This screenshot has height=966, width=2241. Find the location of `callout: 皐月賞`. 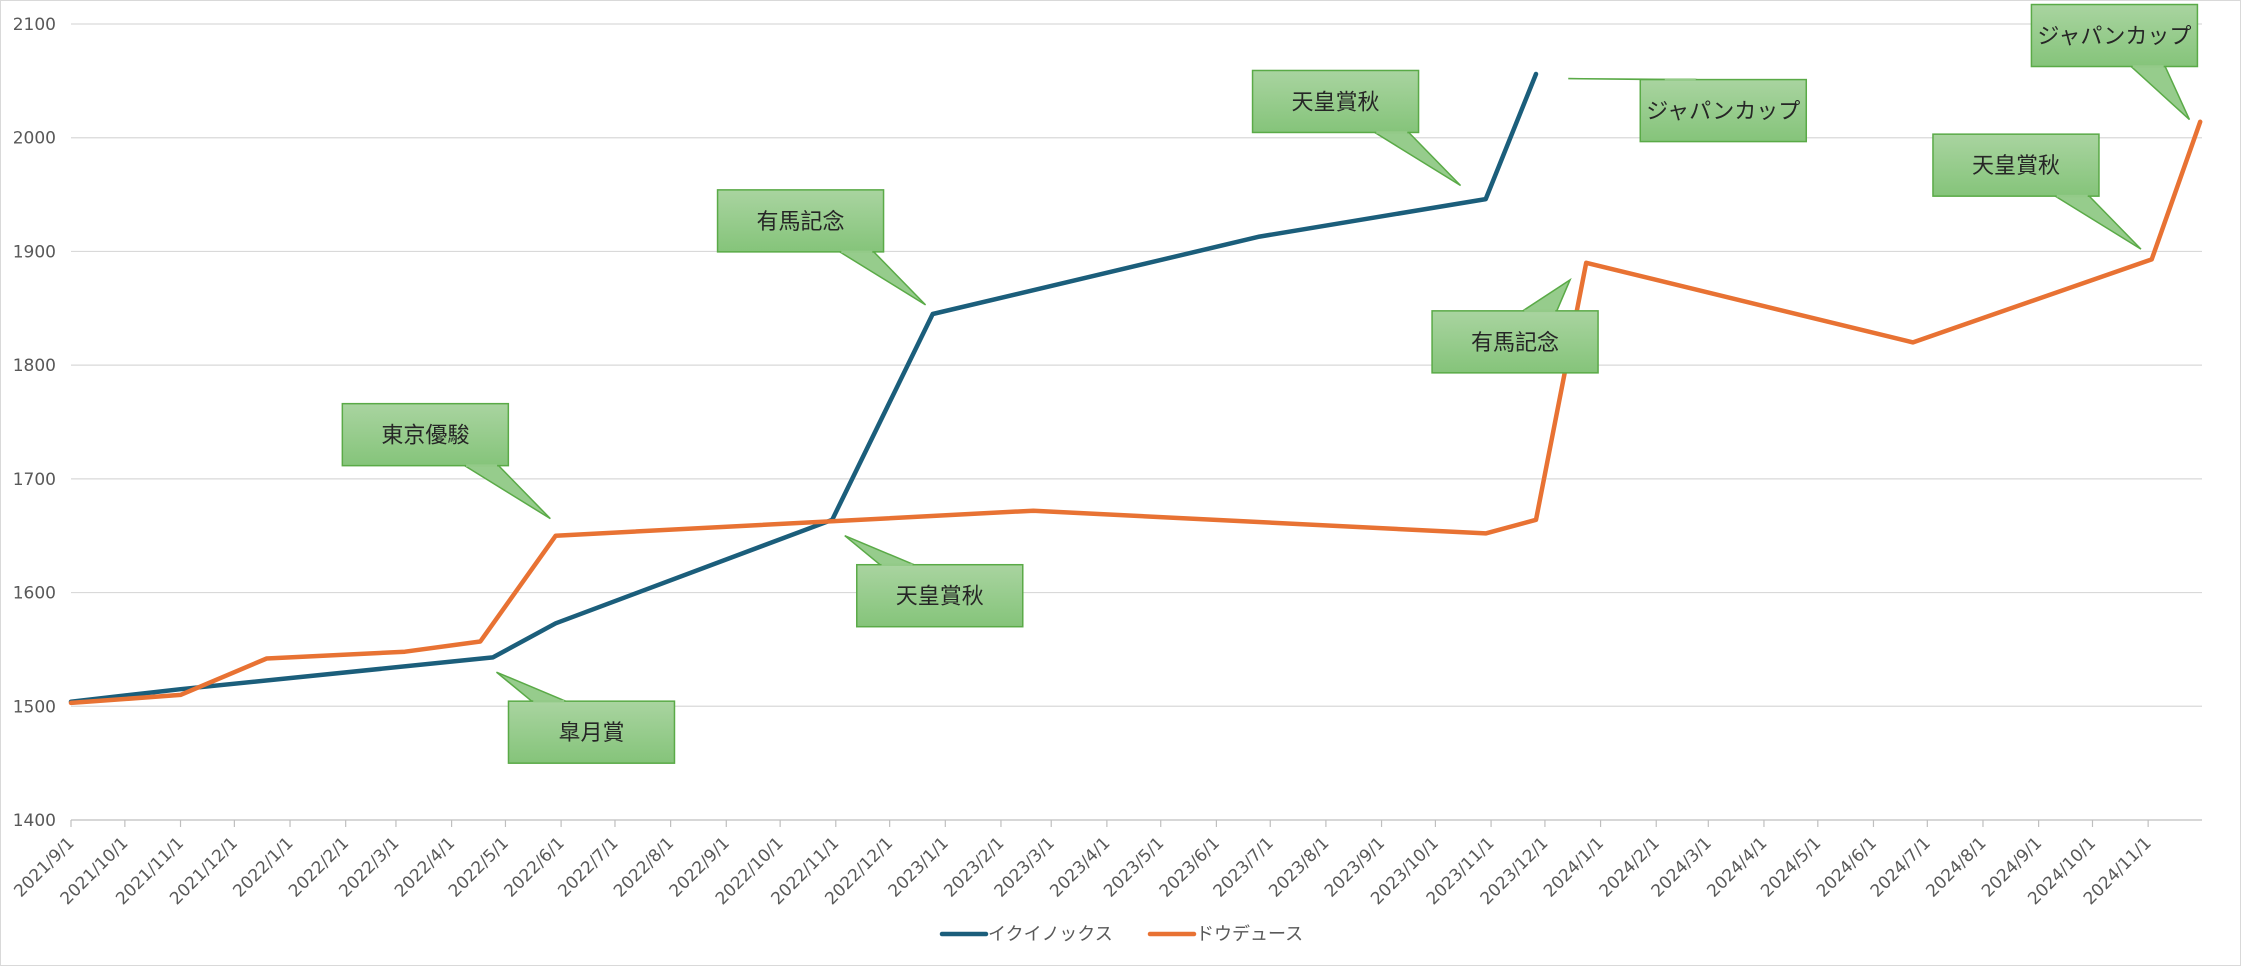

callout: 皐月賞 is located at coordinates (586, 717).